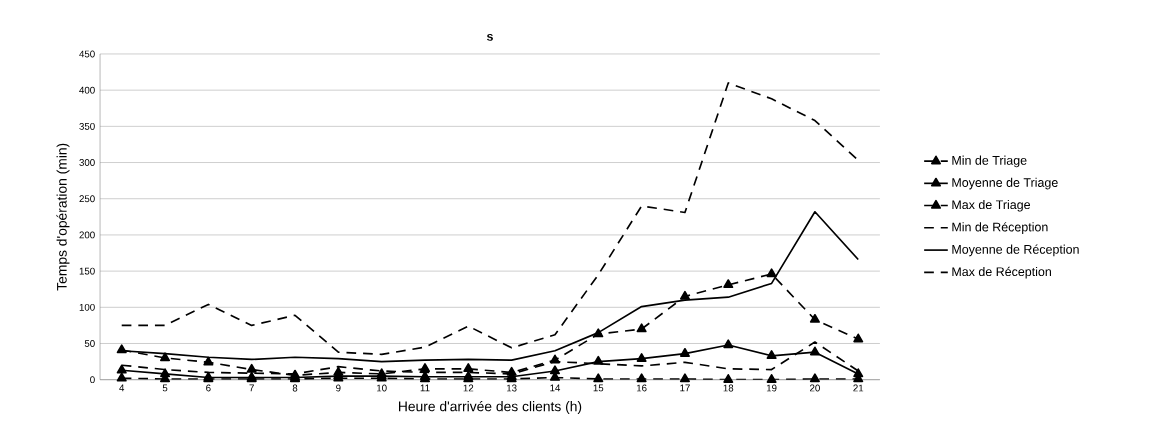 This screenshot has width=1169, height=433. Describe the element at coordinates (858, 388) in the screenshot. I see `x-tick-label: 21` at that location.